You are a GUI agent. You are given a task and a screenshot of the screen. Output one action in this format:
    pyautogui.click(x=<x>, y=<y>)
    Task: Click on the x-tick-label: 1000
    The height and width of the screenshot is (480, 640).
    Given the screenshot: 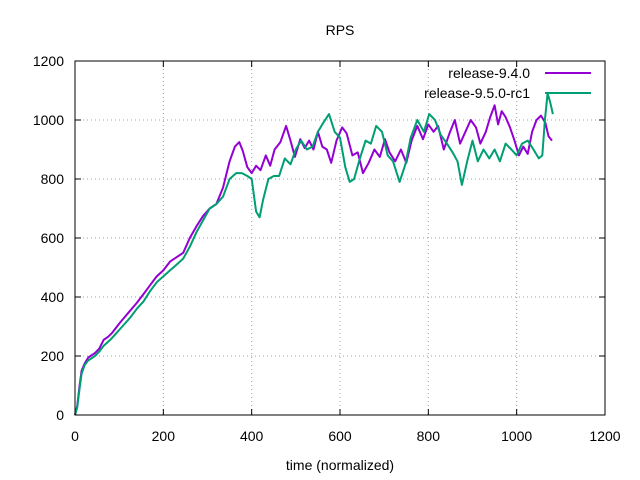 What is the action you would take?
    pyautogui.click(x=516, y=436)
    